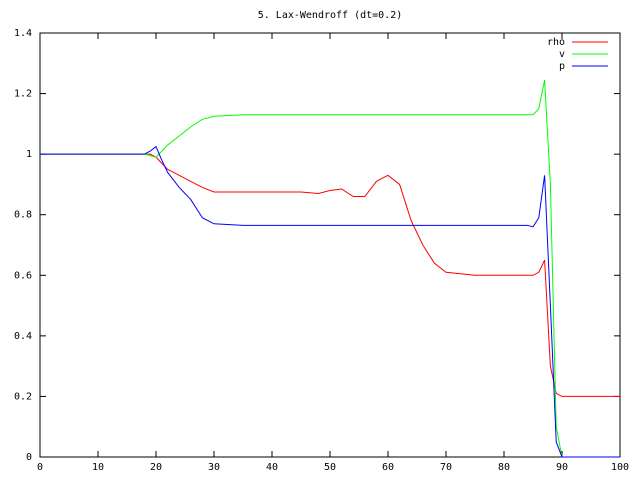 The height and width of the screenshot is (480, 640). Describe the element at coordinates (330, 15) in the screenshot. I see `chart-title: 5. Lax-Wendroff (dt=0.2)` at that location.